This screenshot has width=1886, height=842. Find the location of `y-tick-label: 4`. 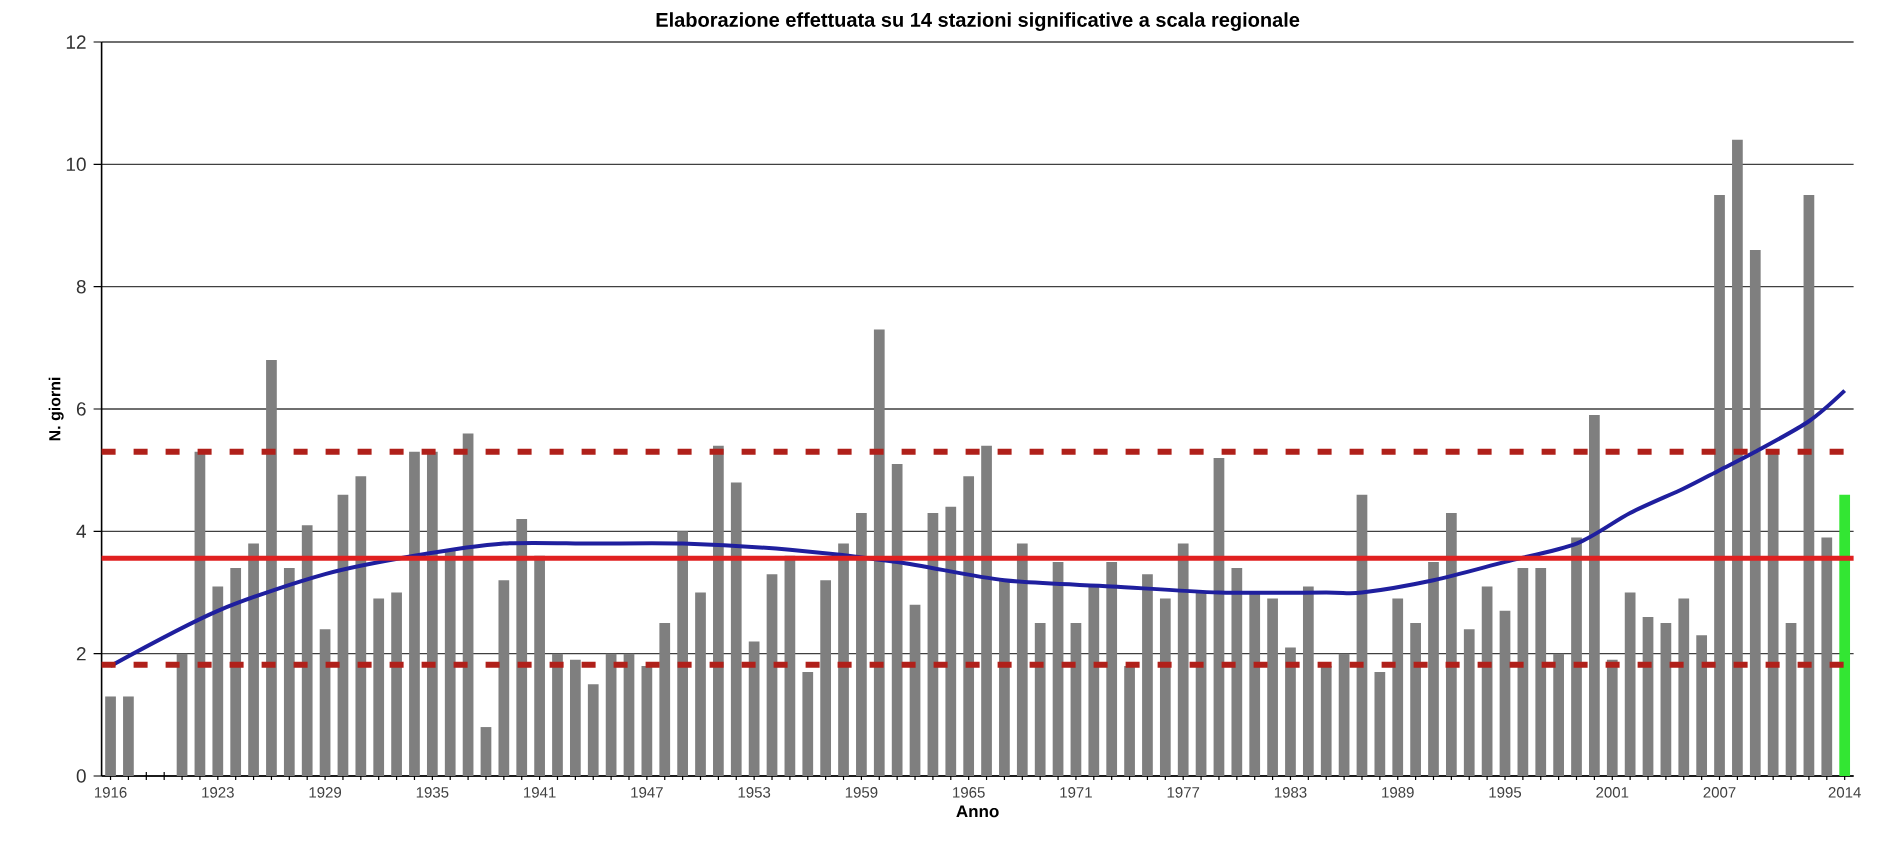

y-tick-label: 4 is located at coordinates (81, 531).